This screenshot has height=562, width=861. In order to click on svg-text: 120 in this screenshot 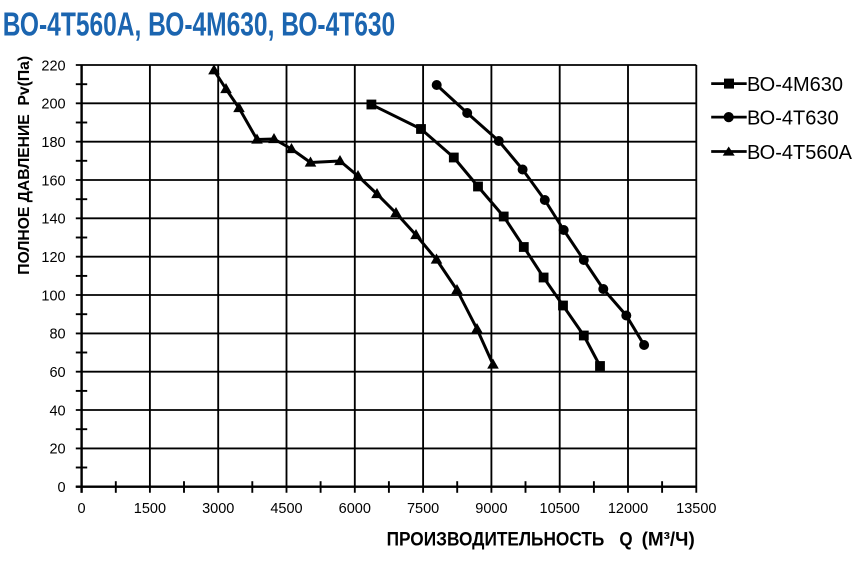, I will do `click(53, 258)`.